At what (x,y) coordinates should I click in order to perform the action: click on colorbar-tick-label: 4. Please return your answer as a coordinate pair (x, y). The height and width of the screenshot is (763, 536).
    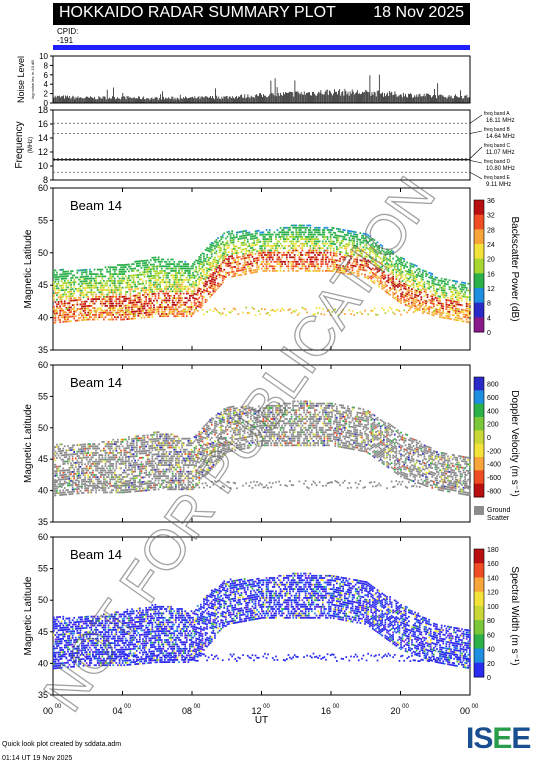
    Looking at the image, I should click on (489, 318).